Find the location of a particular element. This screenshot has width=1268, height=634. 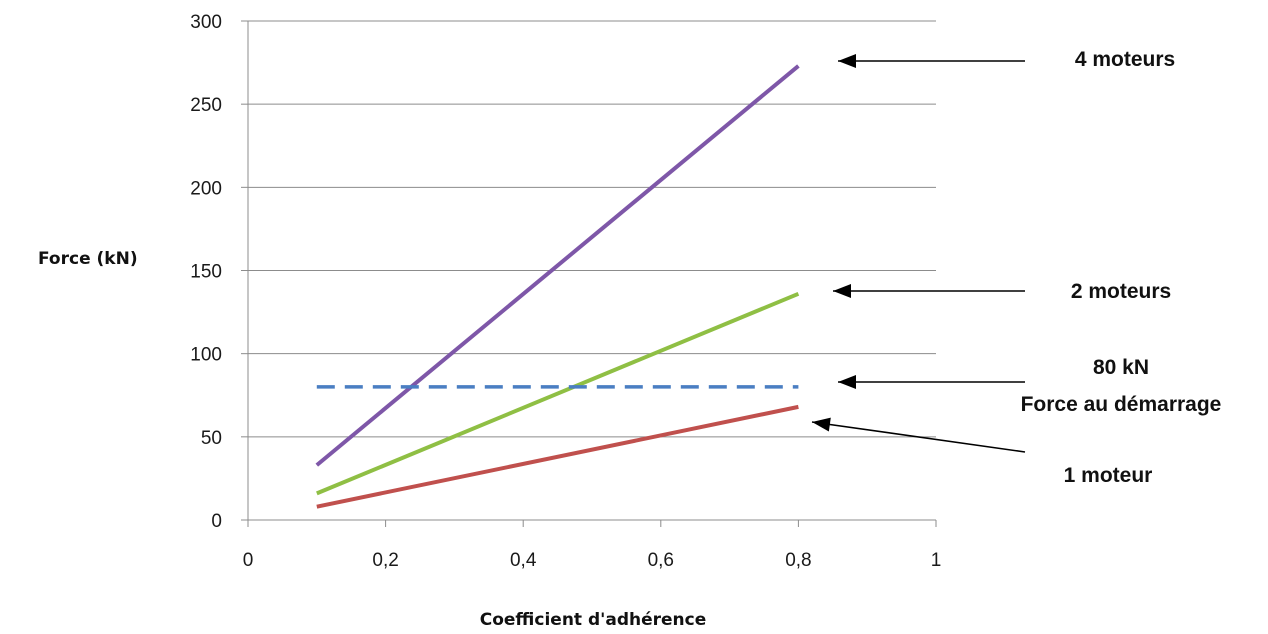

y-tick-label: 0 is located at coordinates (216, 521).